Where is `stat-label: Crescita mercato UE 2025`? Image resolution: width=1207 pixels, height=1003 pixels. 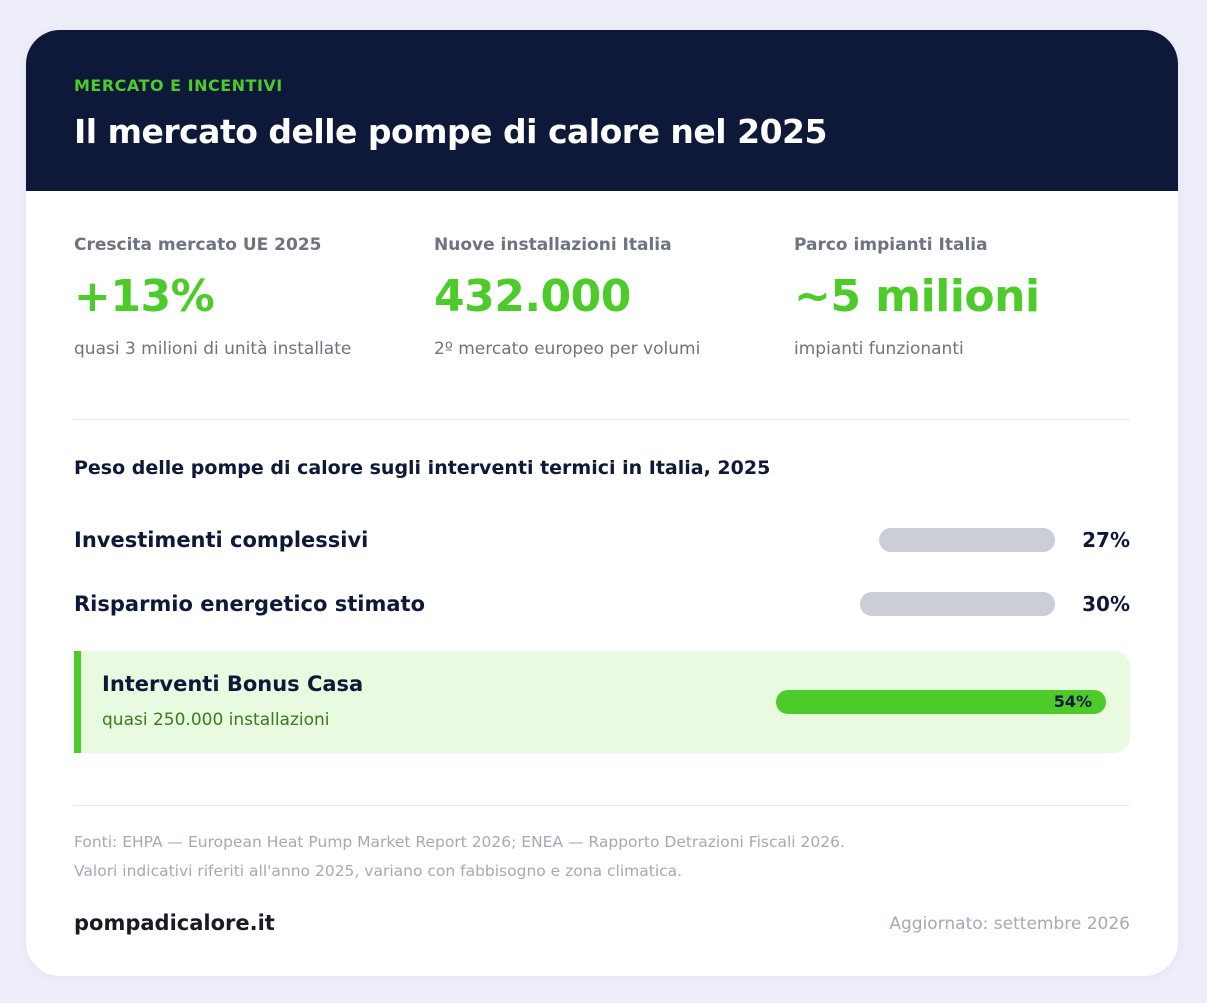
stat-label: Crescita mercato UE 2025 is located at coordinates (198, 245).